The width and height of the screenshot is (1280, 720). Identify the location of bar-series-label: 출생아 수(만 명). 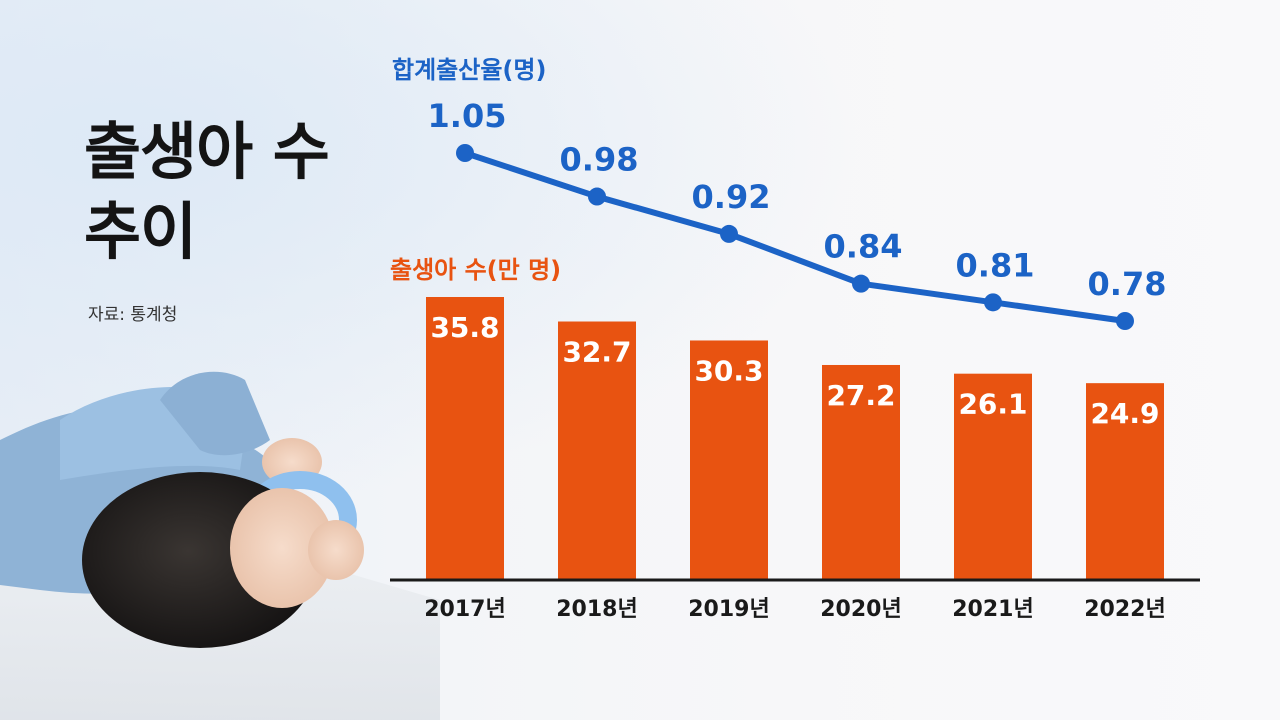
(475, 270).